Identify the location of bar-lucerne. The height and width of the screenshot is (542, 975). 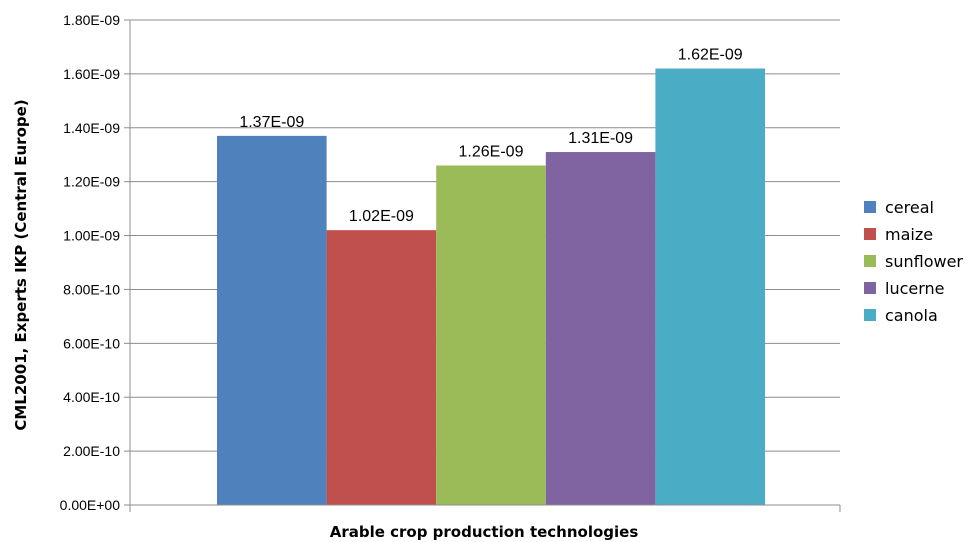
(600, 328).